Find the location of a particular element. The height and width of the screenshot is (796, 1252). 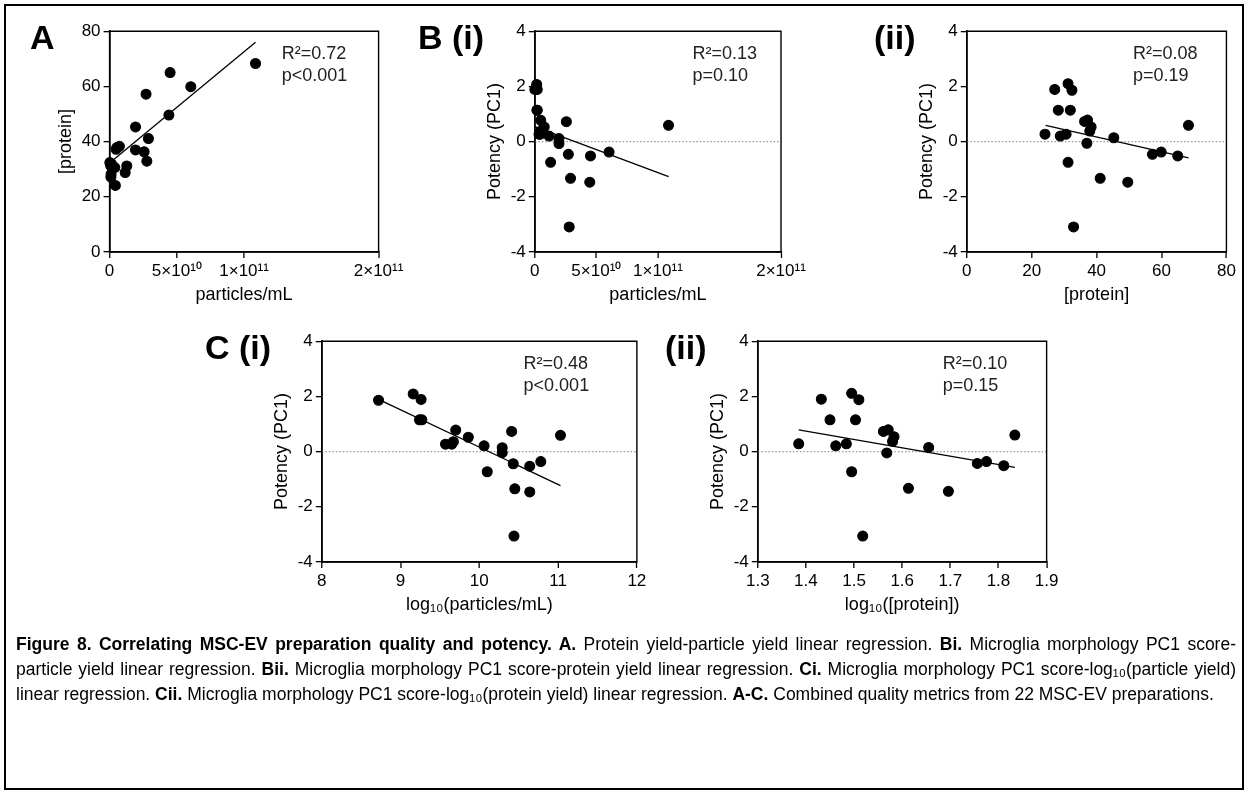

x-tick-label: 1.9 is located at coordinates (1046, 580).